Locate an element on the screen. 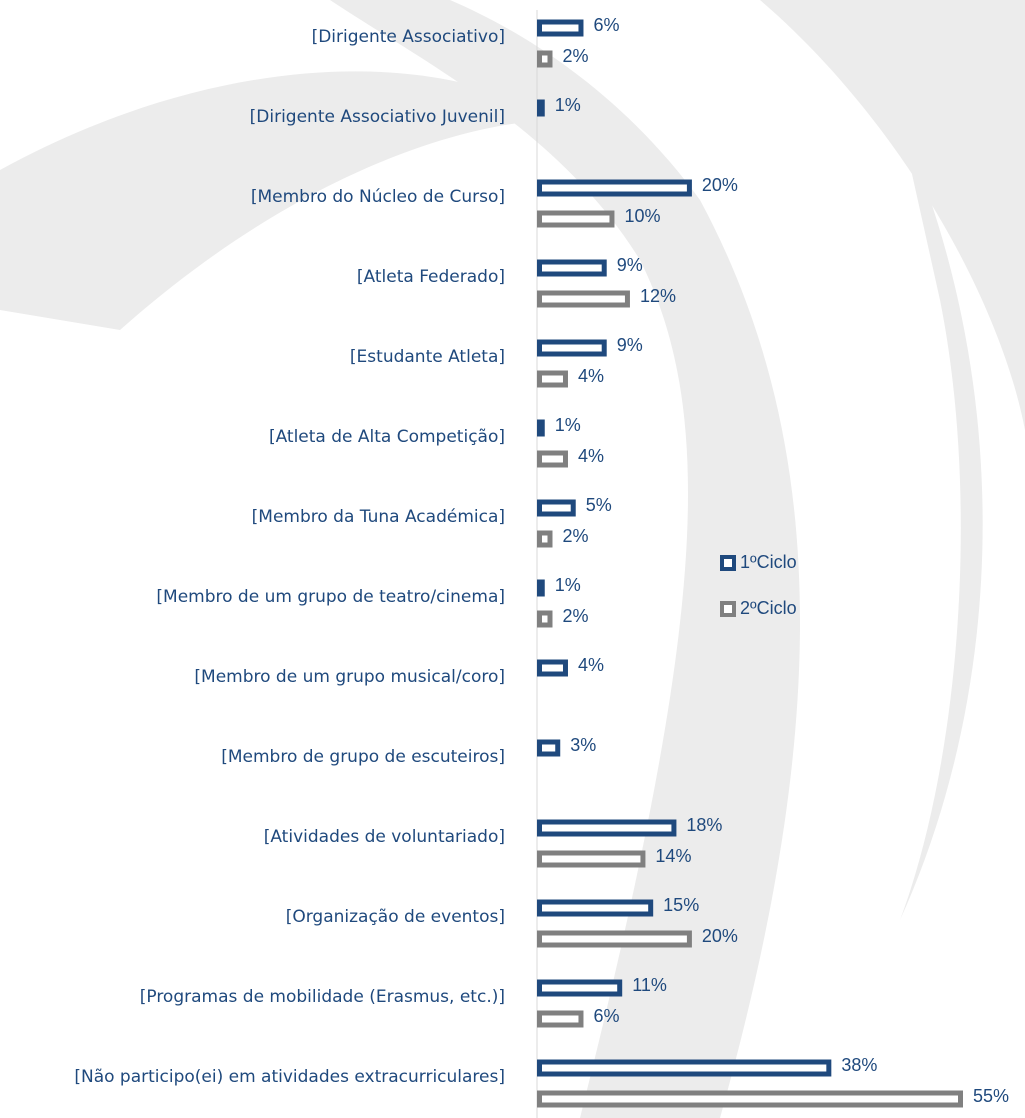 This screenshot has height=1118, width=1025. category-label: [Dirigente Associativo Juvenil] is located at coordinates (377, 117).